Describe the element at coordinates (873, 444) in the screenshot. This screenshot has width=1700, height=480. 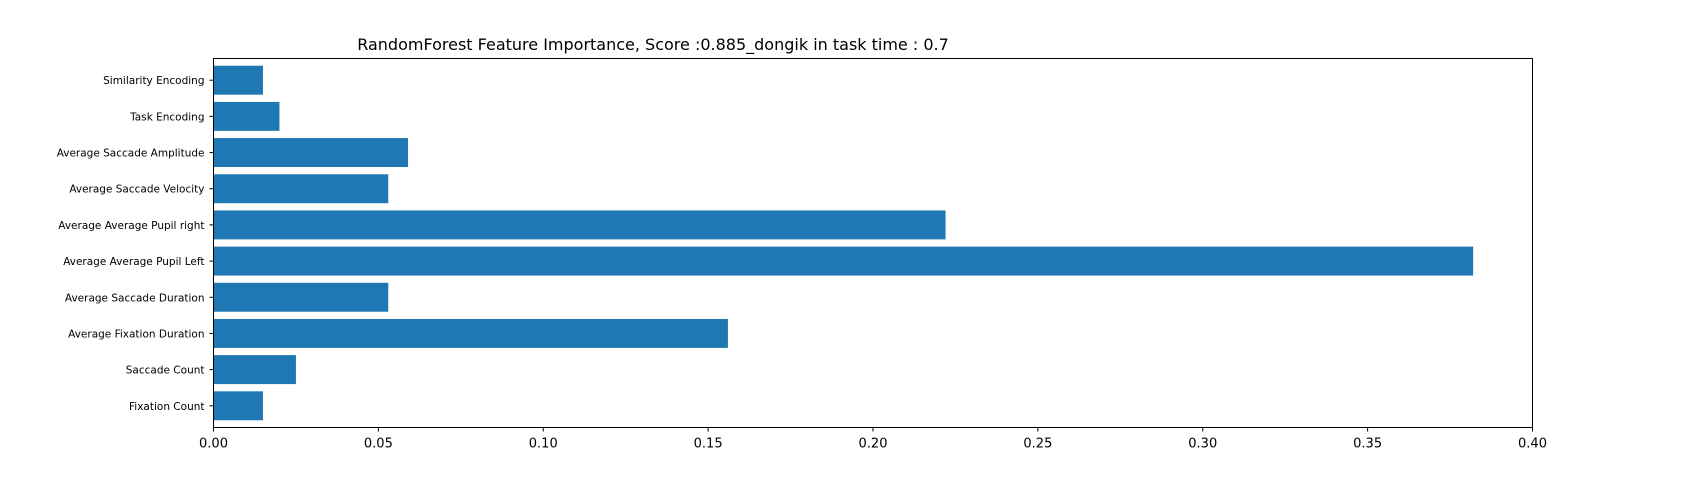
I see `x-tick-label: 0.20` at that location.